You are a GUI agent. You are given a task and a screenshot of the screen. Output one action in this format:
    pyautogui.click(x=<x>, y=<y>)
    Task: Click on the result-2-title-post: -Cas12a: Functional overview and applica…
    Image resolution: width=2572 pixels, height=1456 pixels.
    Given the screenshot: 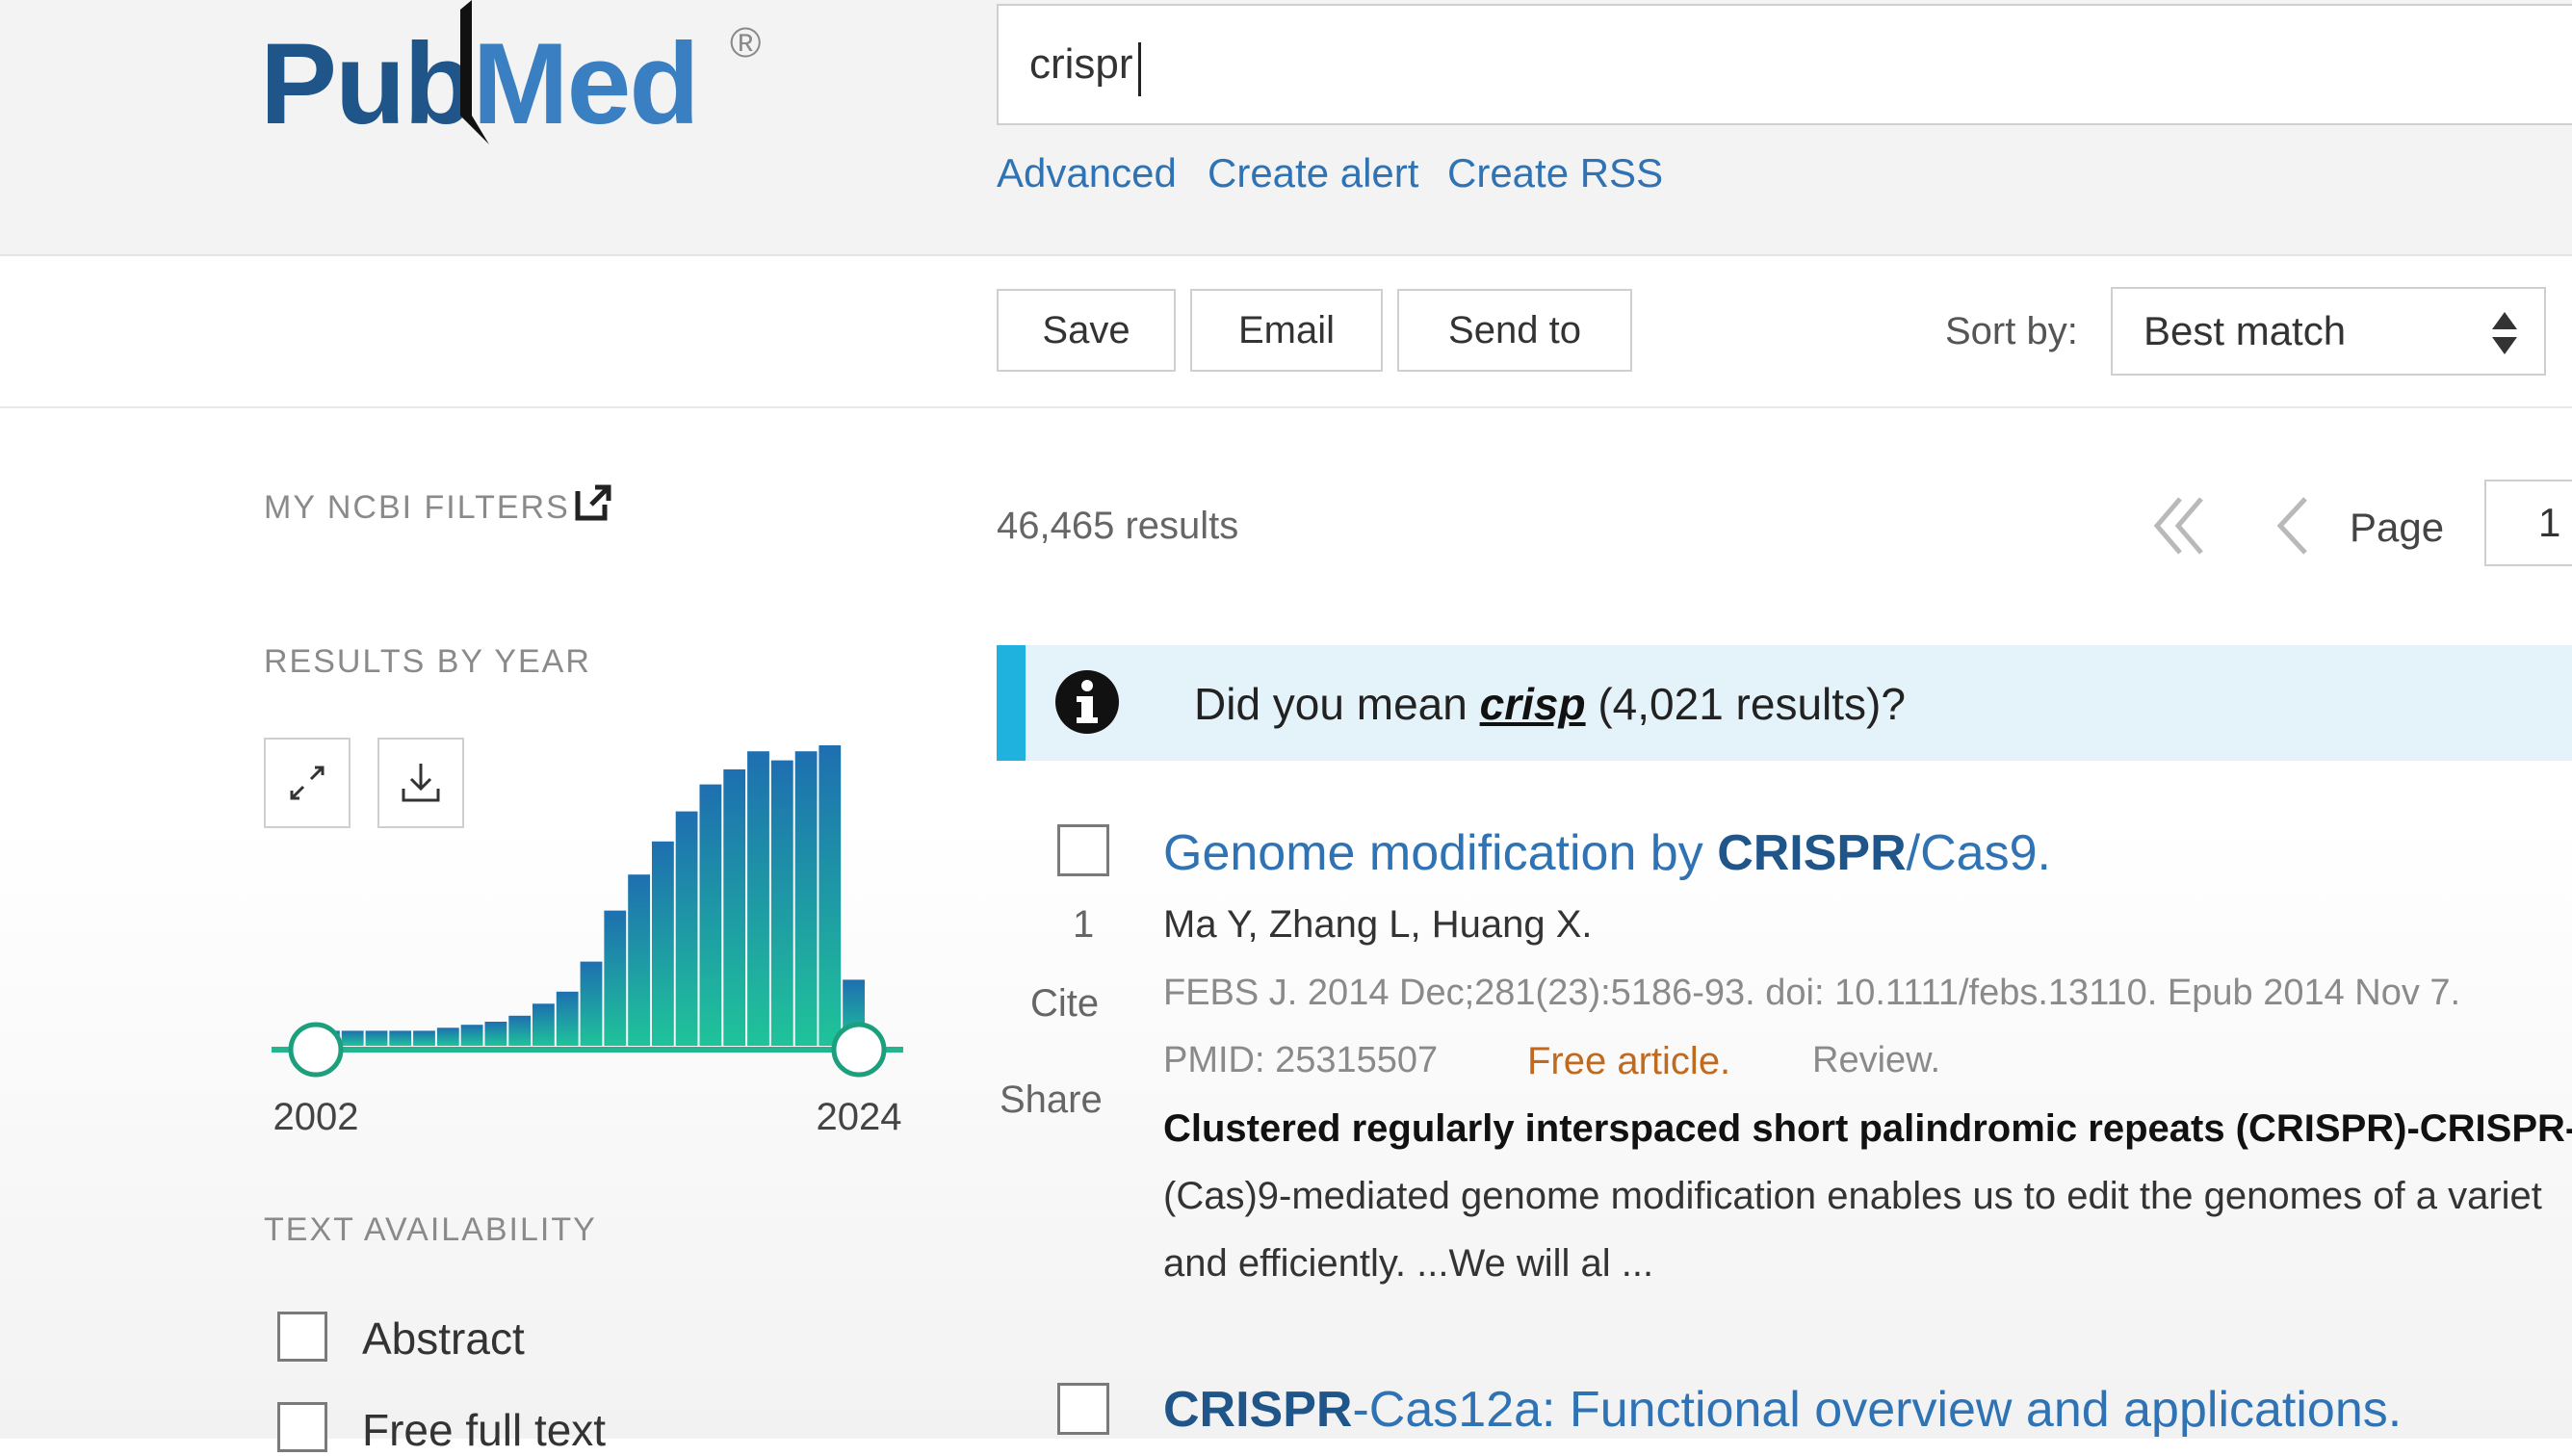 What is the action you would take?
    pyautogui.click(x=1877, y=1410)
    